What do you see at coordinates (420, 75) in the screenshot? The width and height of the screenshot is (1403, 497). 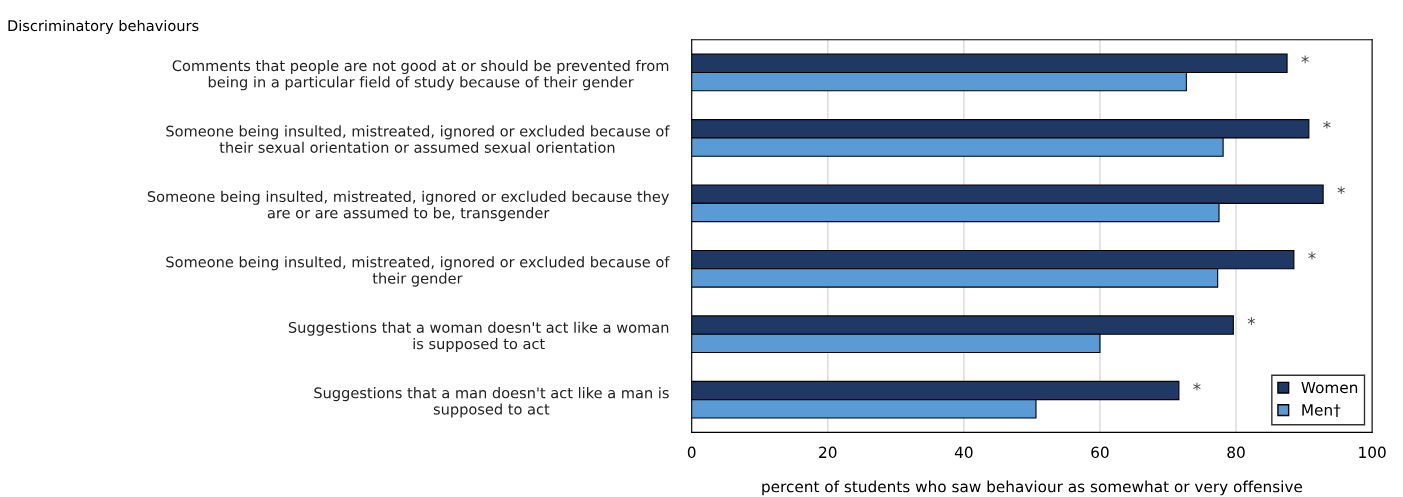 I see `y-tick-label: Comments that people are not good at or should be prevented from being in a particular field of study because of their gender` at bounding box center [420, 75].